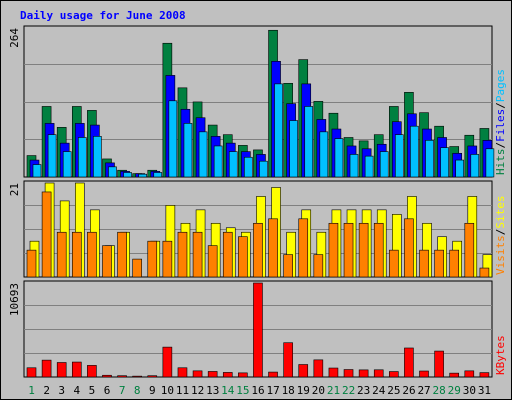 This screenshot has width=512, height=405. What do you see at coordinates (272, 390) in the screenshot?
I see `x-tick-label-day-17: 17` at bounding box center [272, 390].